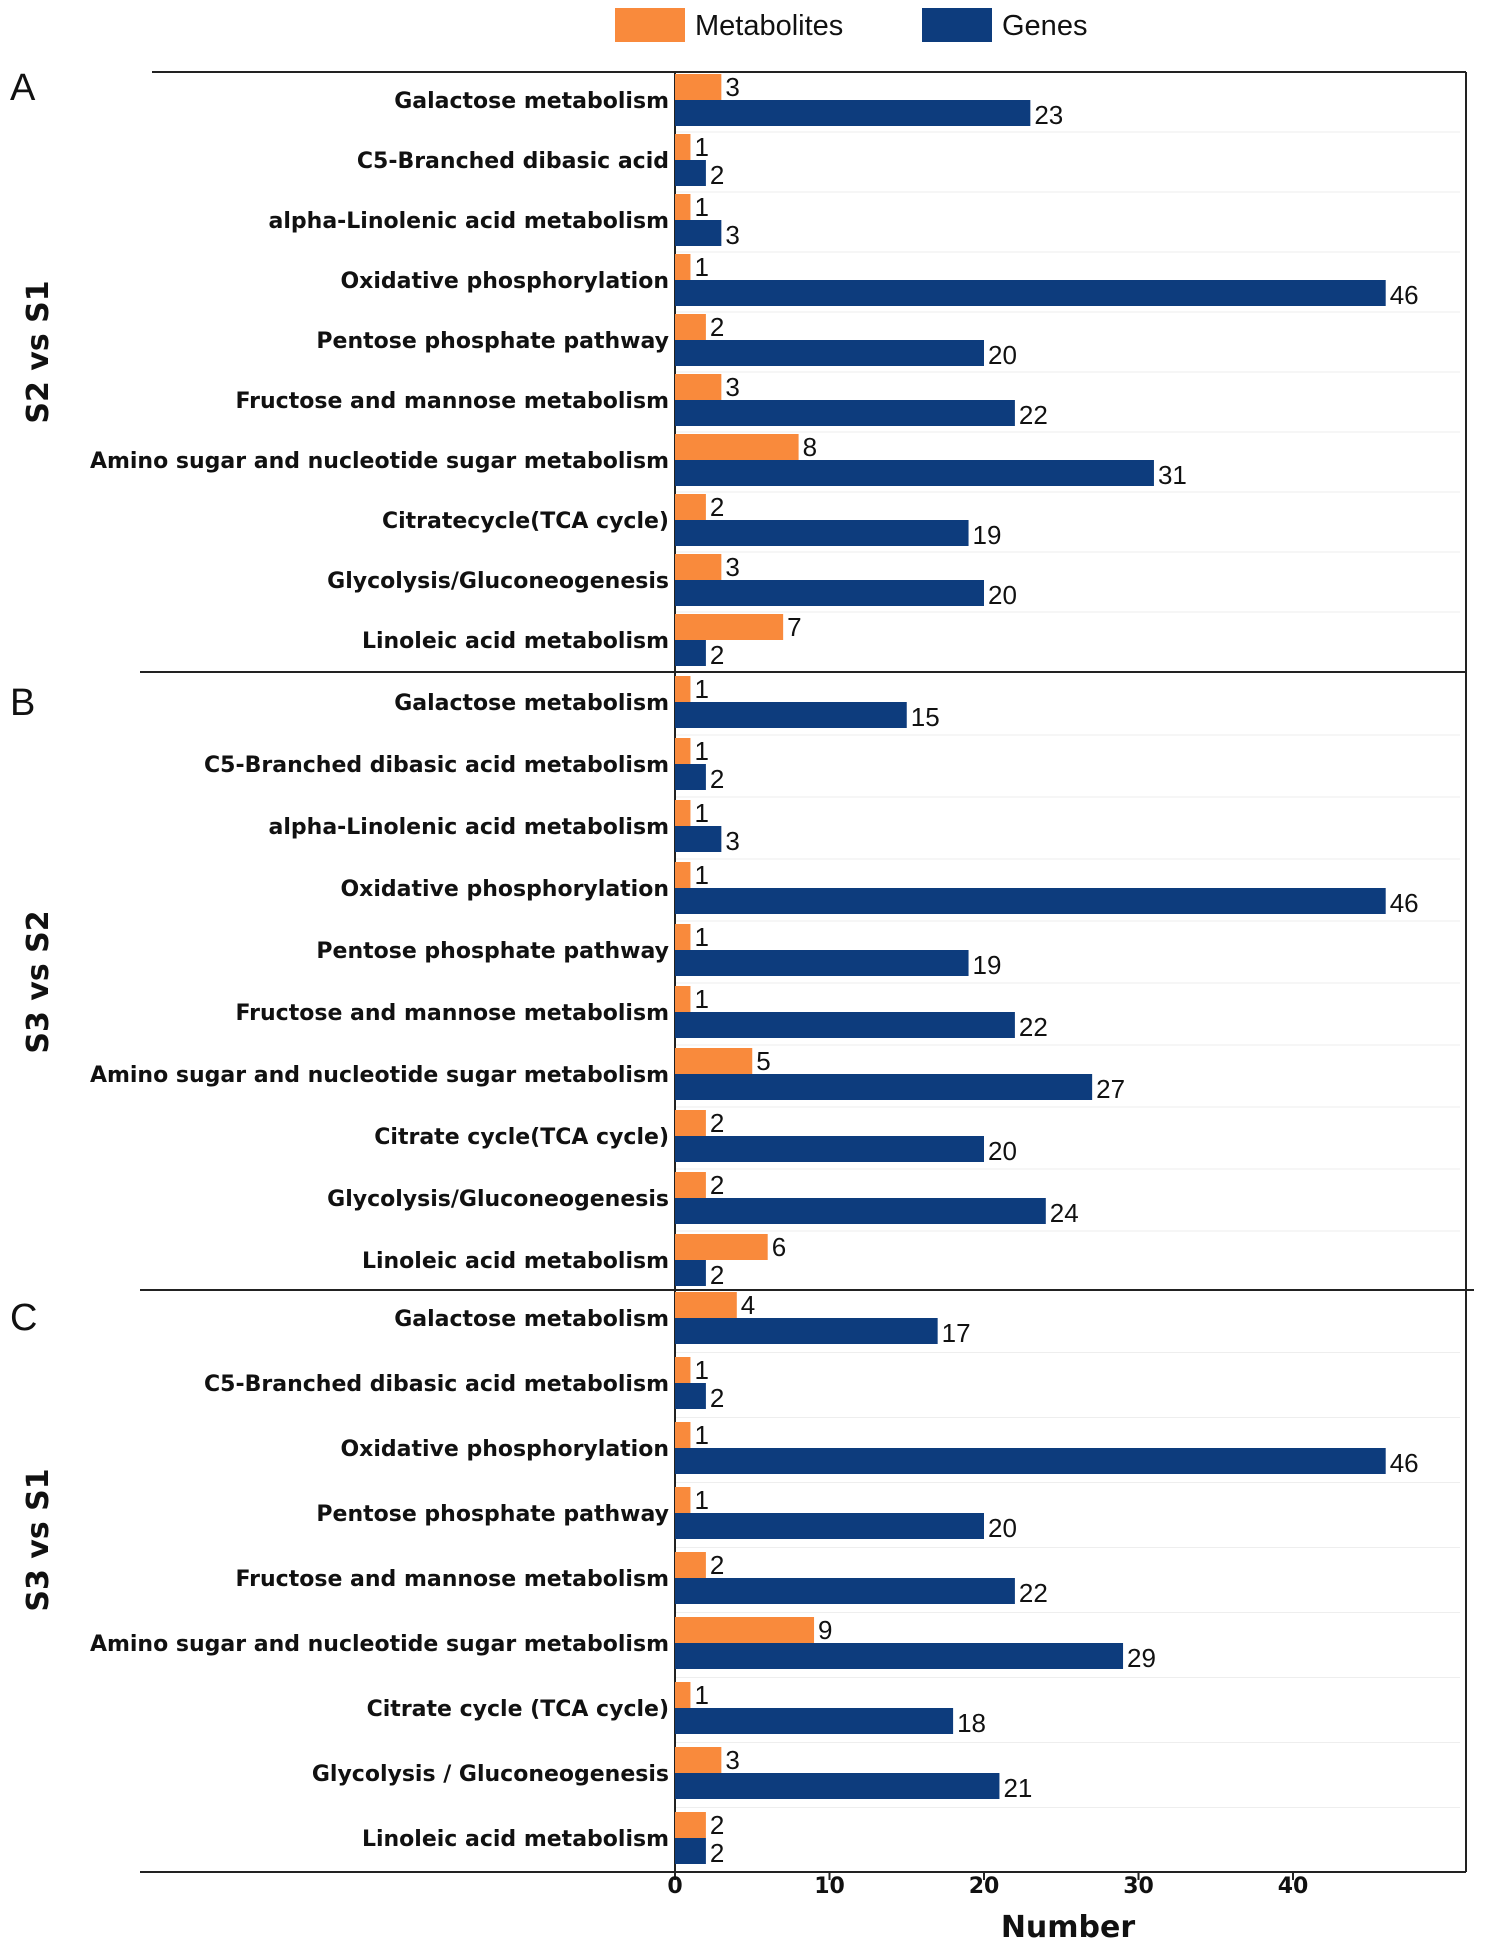  What do you see at coordinates (1068, 1927) in the screenshot?
I see `x-axis-title: Number` at bounding box center [1068, 1927].